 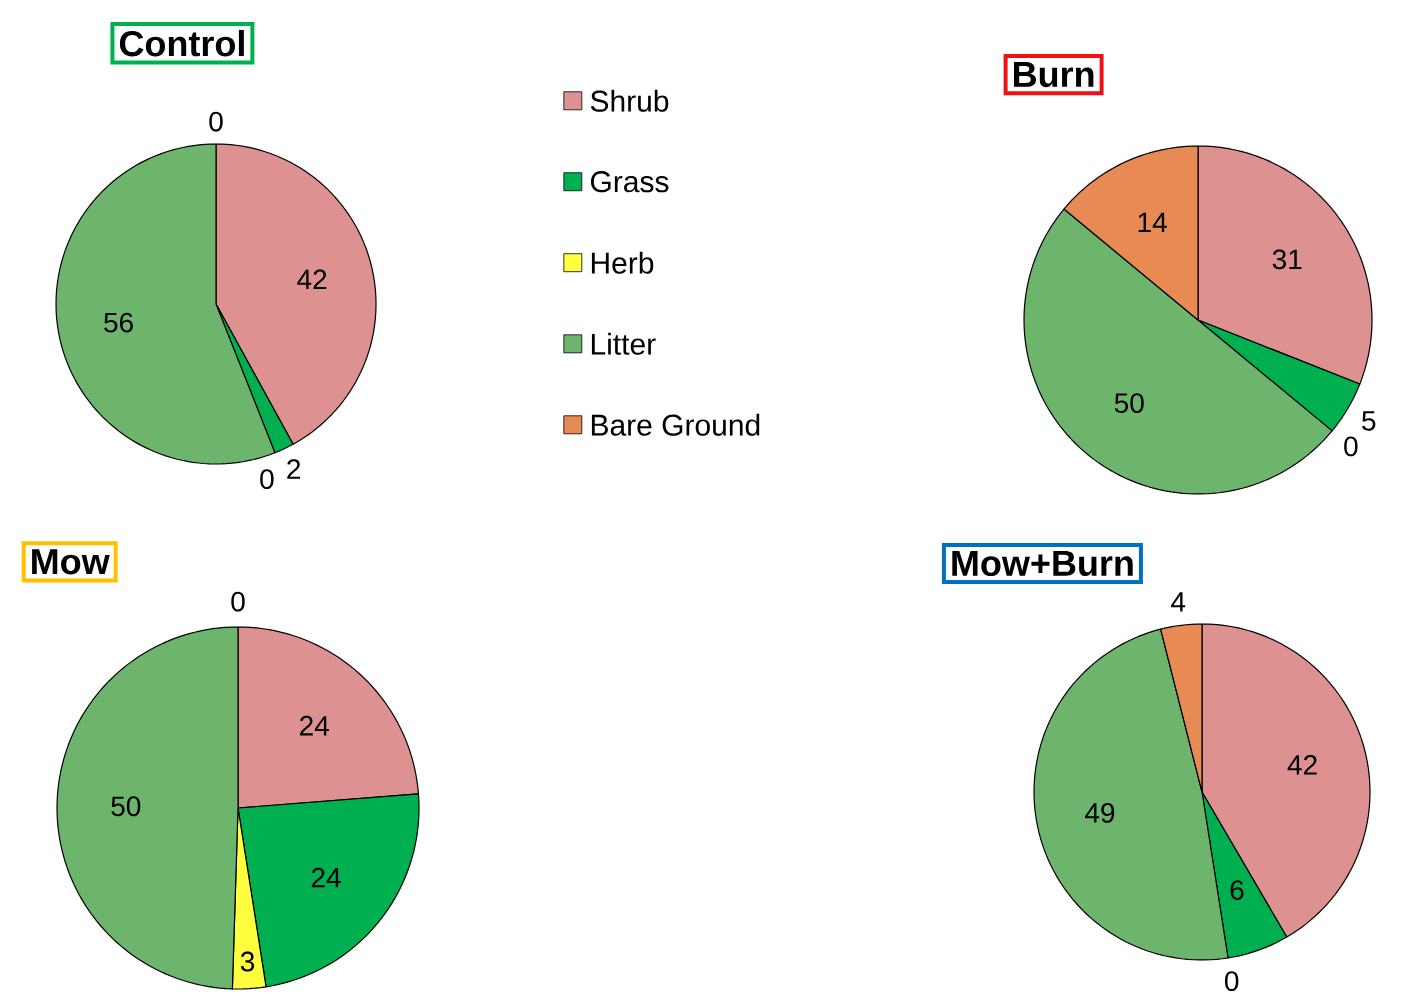 I want to click on data-label: 14, so click(x=1152, y=222).